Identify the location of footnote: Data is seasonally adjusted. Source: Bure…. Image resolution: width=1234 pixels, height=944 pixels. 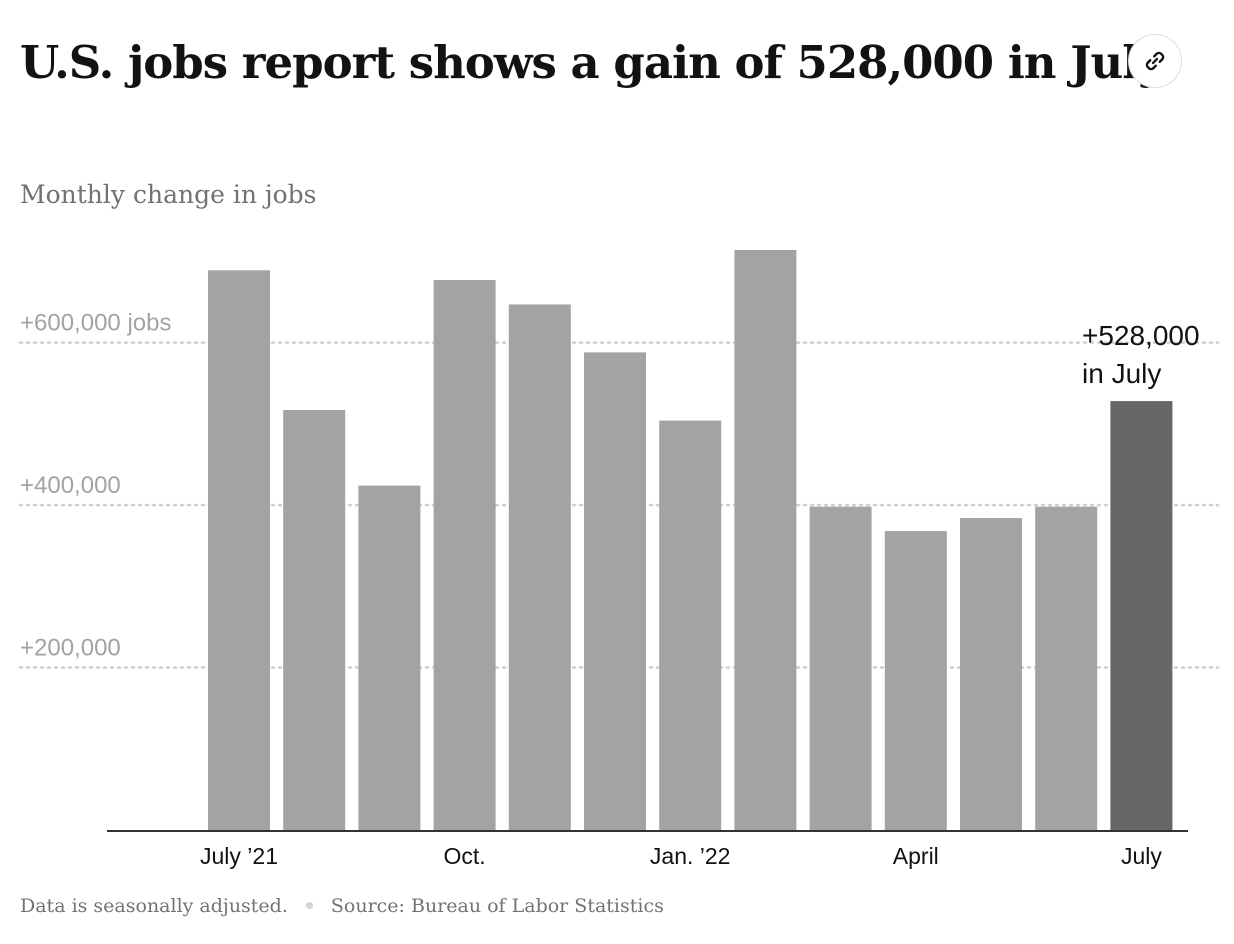
(342, 906).